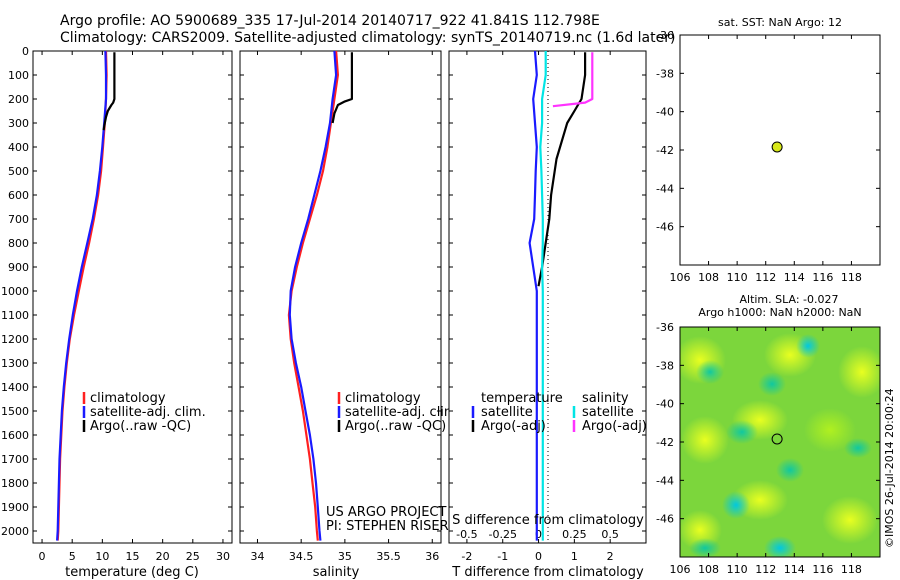 This screenshot has height=580, width=900. I want to click on project-line2: PI: STEPHEN RISER, so click(387, 526).